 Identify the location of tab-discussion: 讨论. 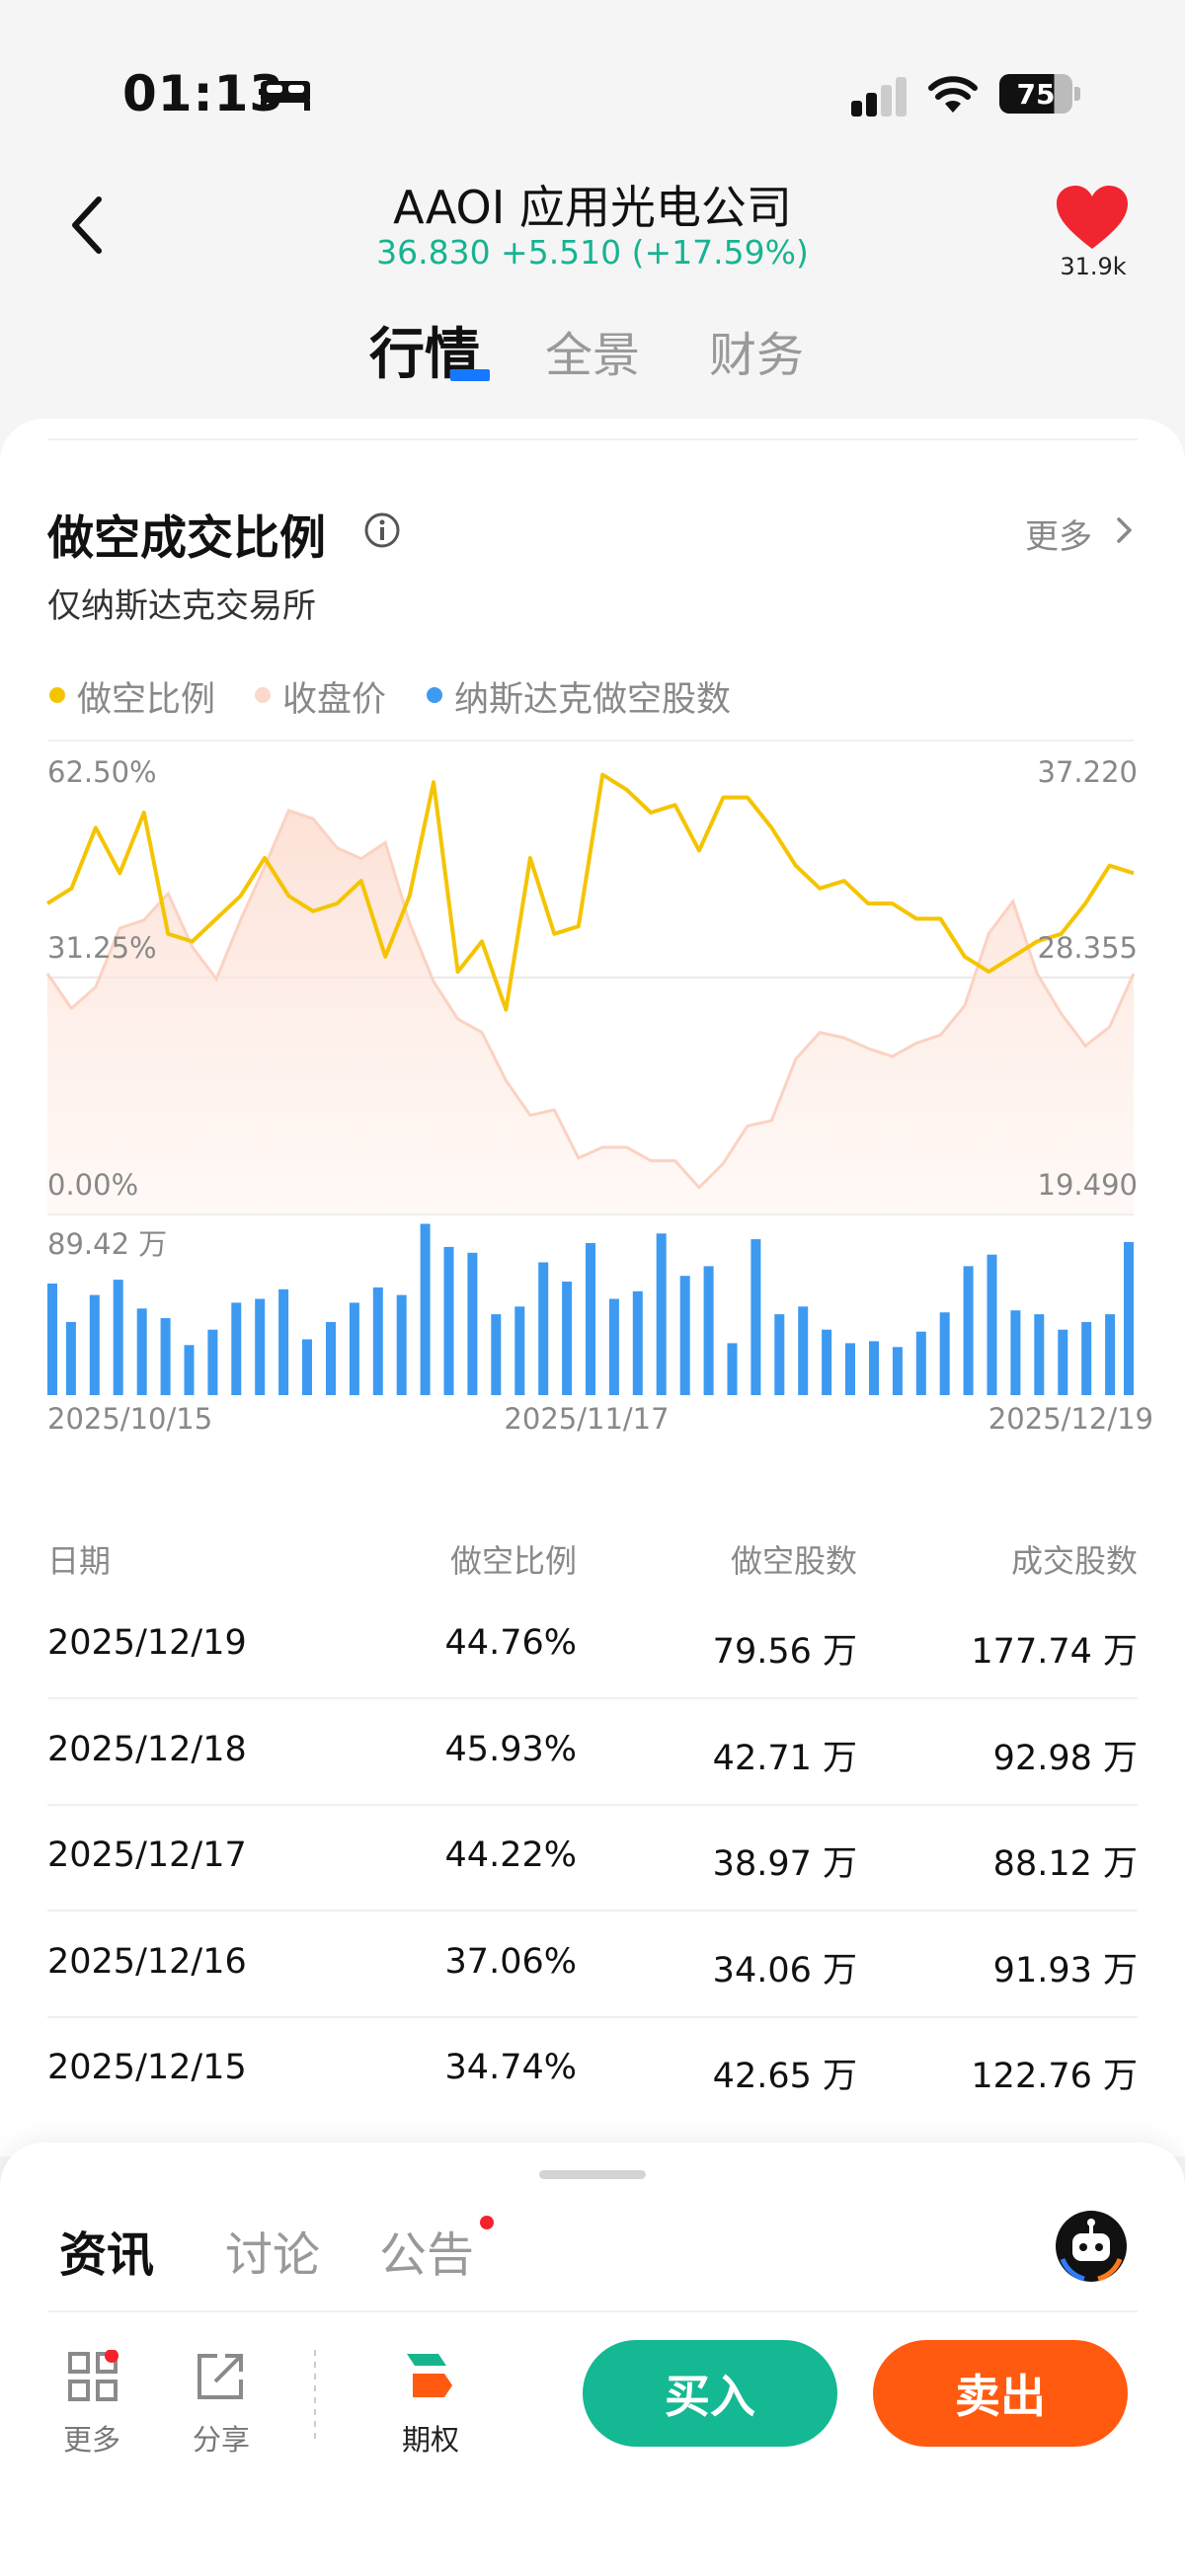
(273, 2255).